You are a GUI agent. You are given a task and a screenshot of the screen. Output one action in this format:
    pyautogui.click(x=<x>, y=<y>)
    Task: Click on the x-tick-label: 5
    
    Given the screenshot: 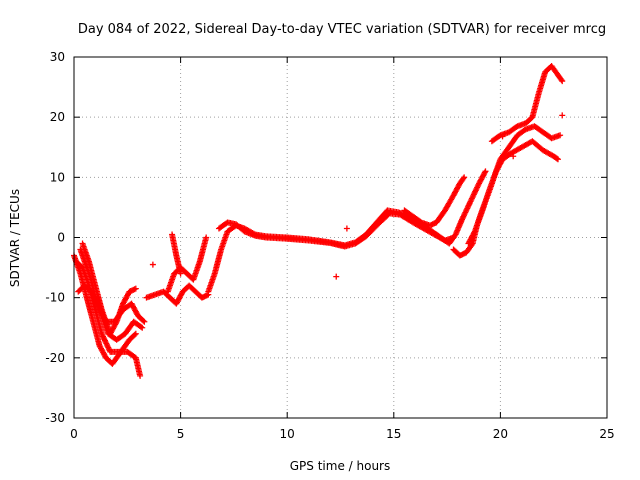 What is the action you would take?
    pyautogui.click(x=181, y=434)
    